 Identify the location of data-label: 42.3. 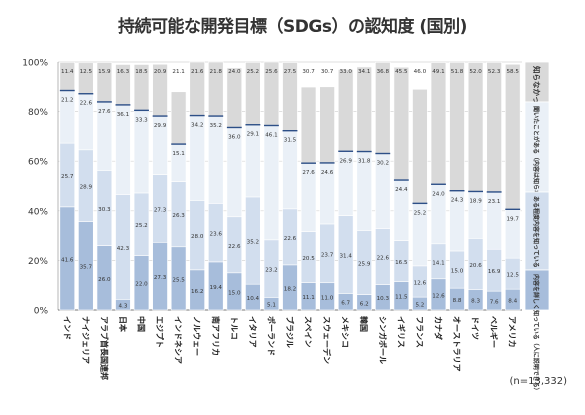
(123, 249).